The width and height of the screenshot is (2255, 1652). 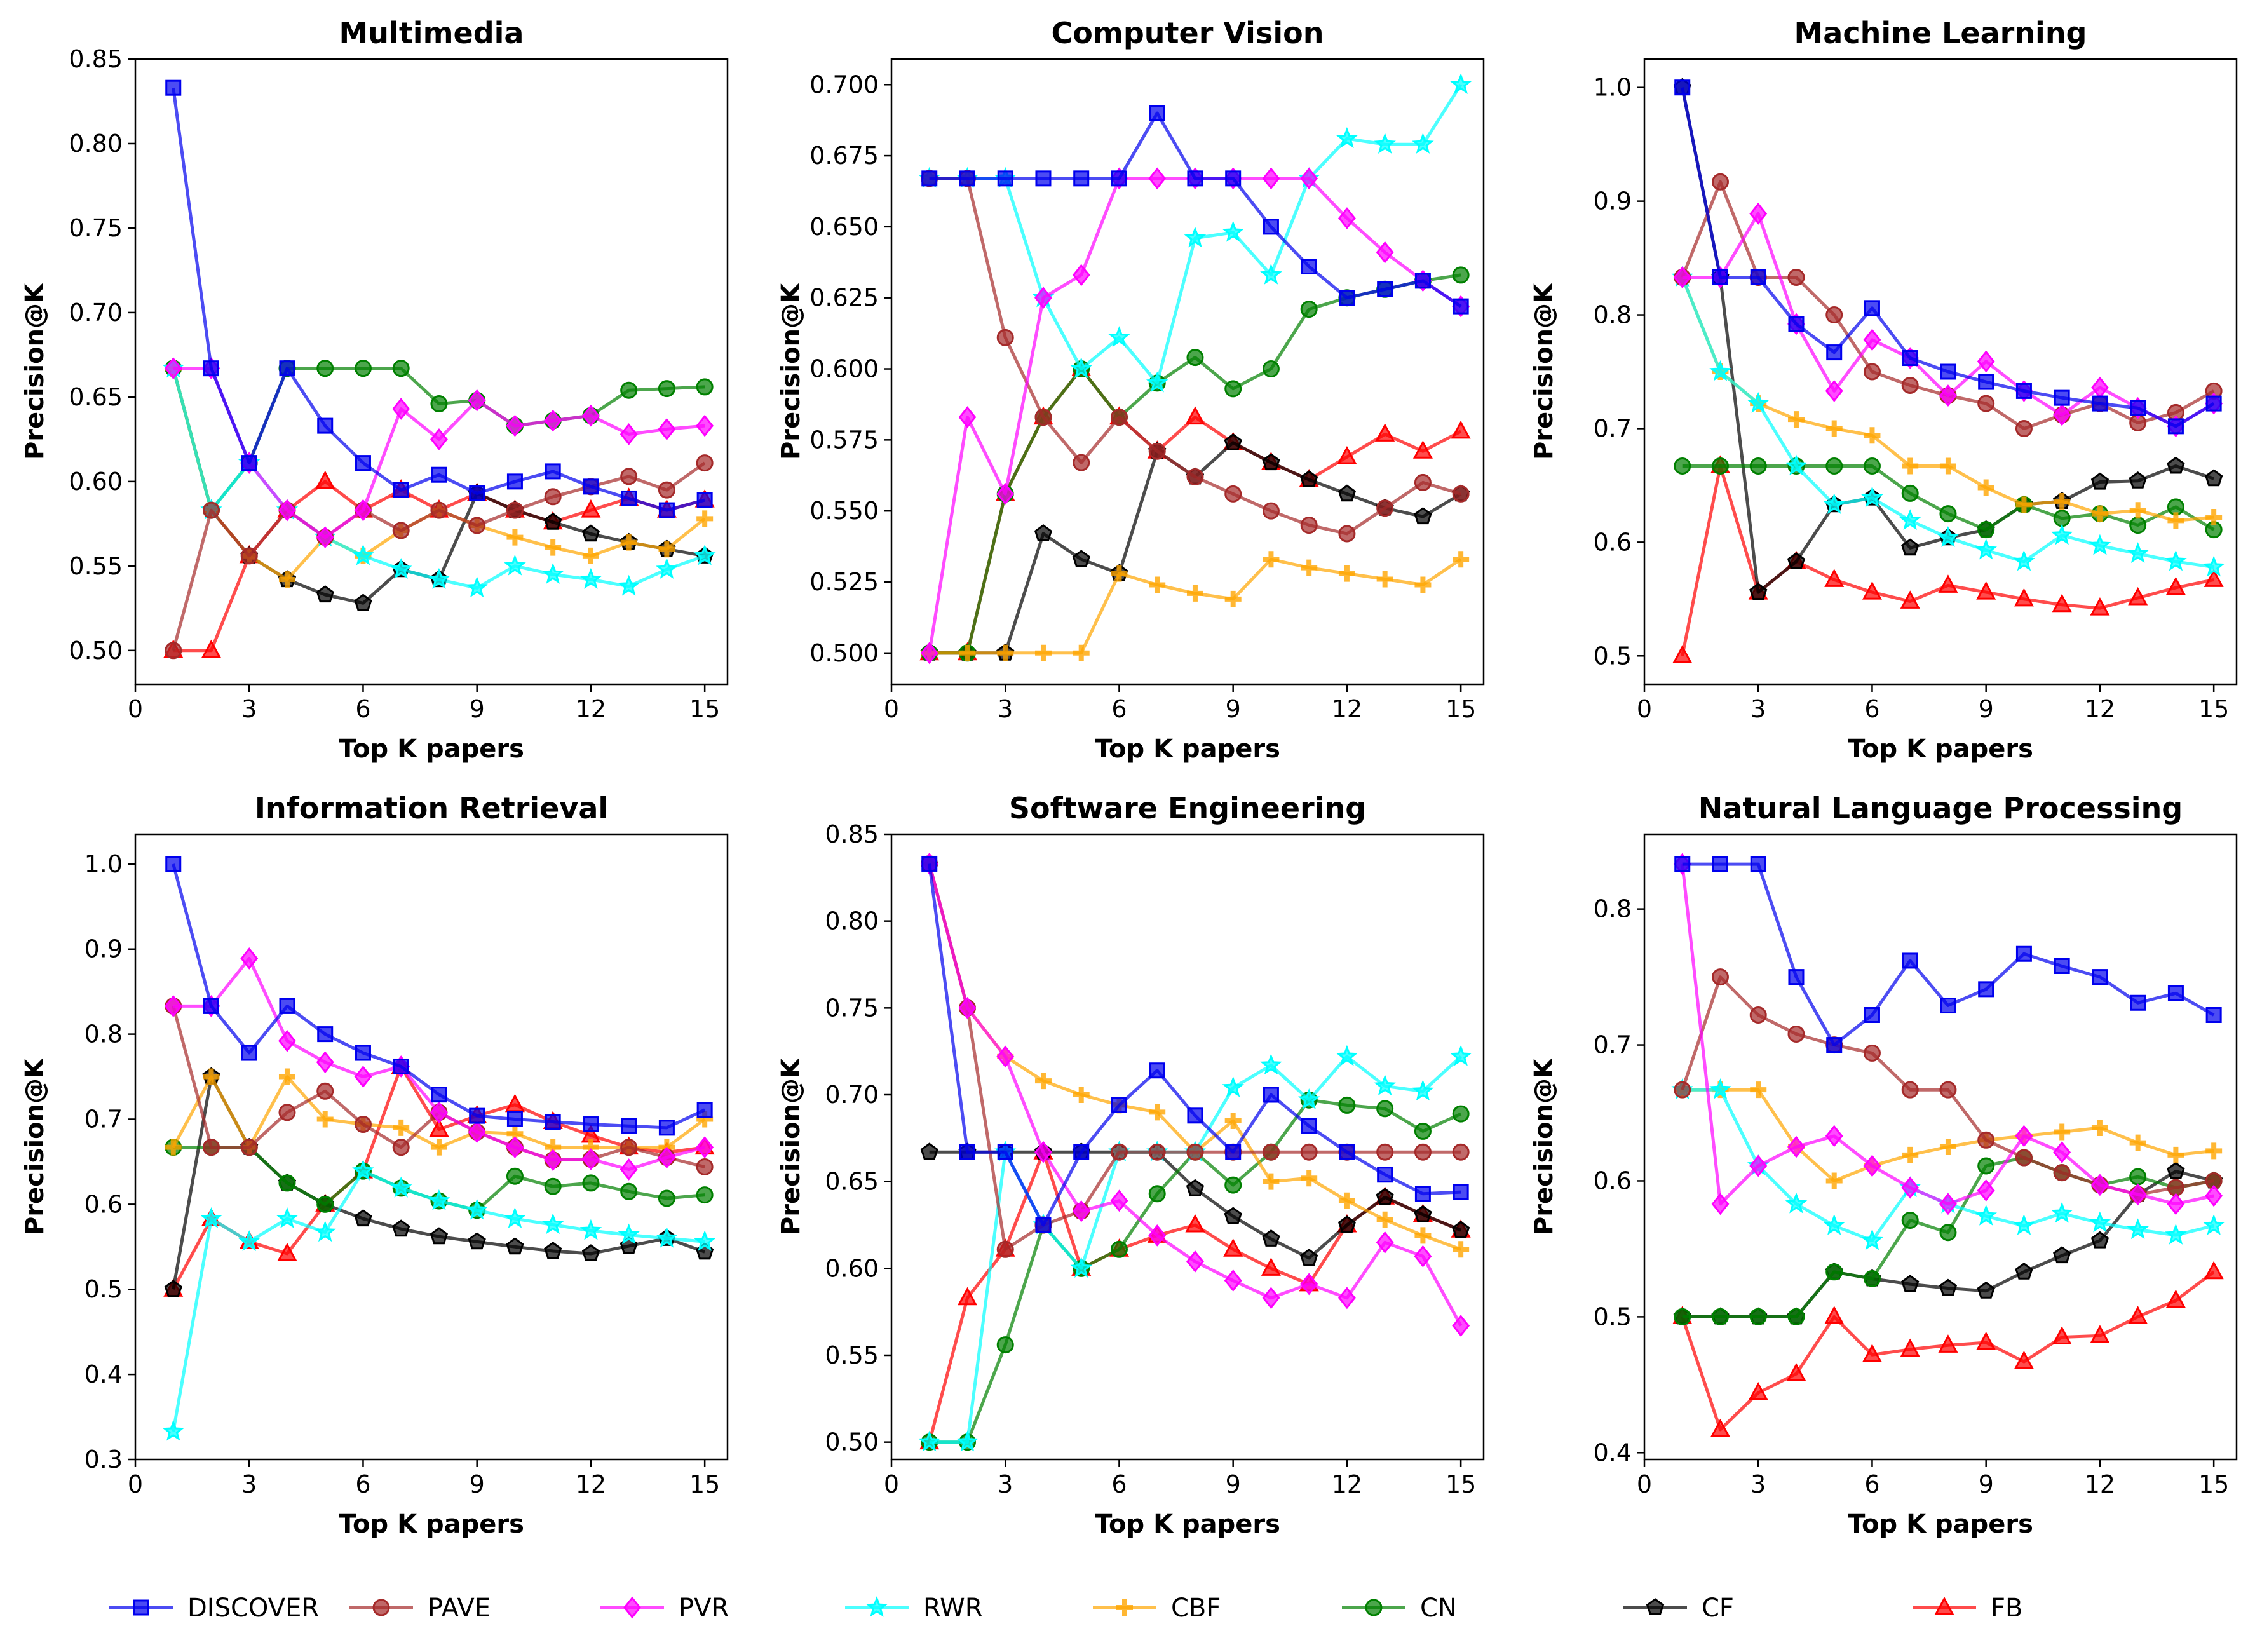 I want to click on x-tick-label: 6, so click(x=362, y=709).